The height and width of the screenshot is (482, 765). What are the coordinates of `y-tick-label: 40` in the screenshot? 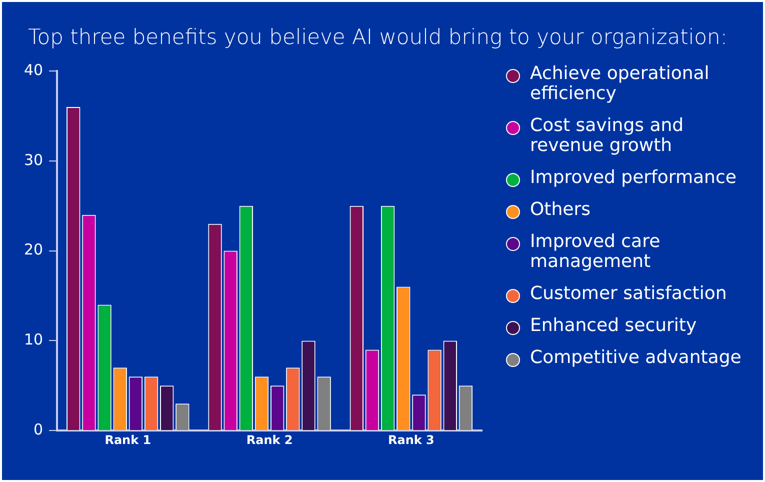 It's located at (34, 69).